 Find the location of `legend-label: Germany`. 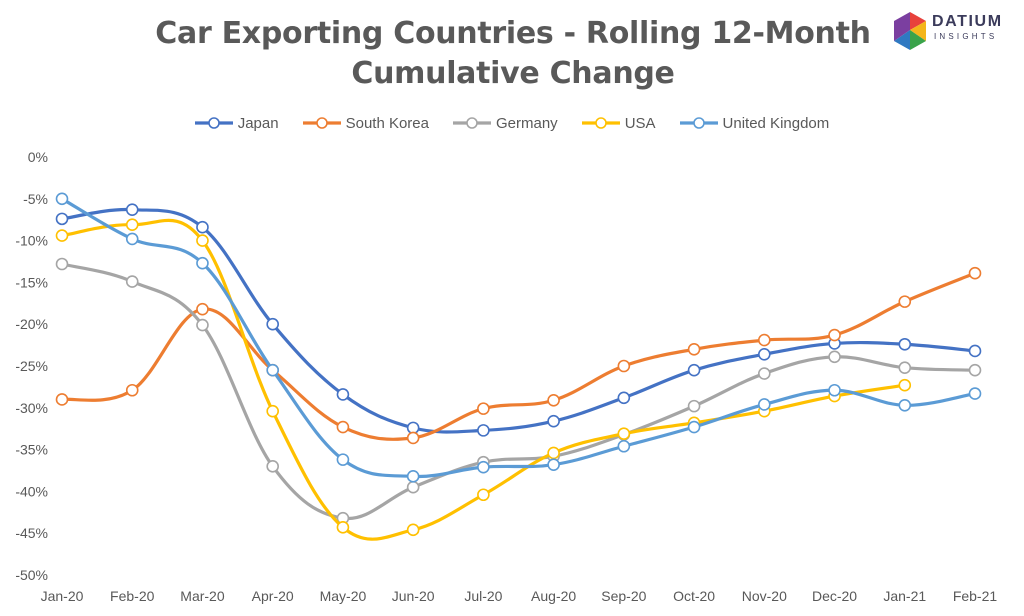

legend-label: Germany is located at coordinates (527, 123).